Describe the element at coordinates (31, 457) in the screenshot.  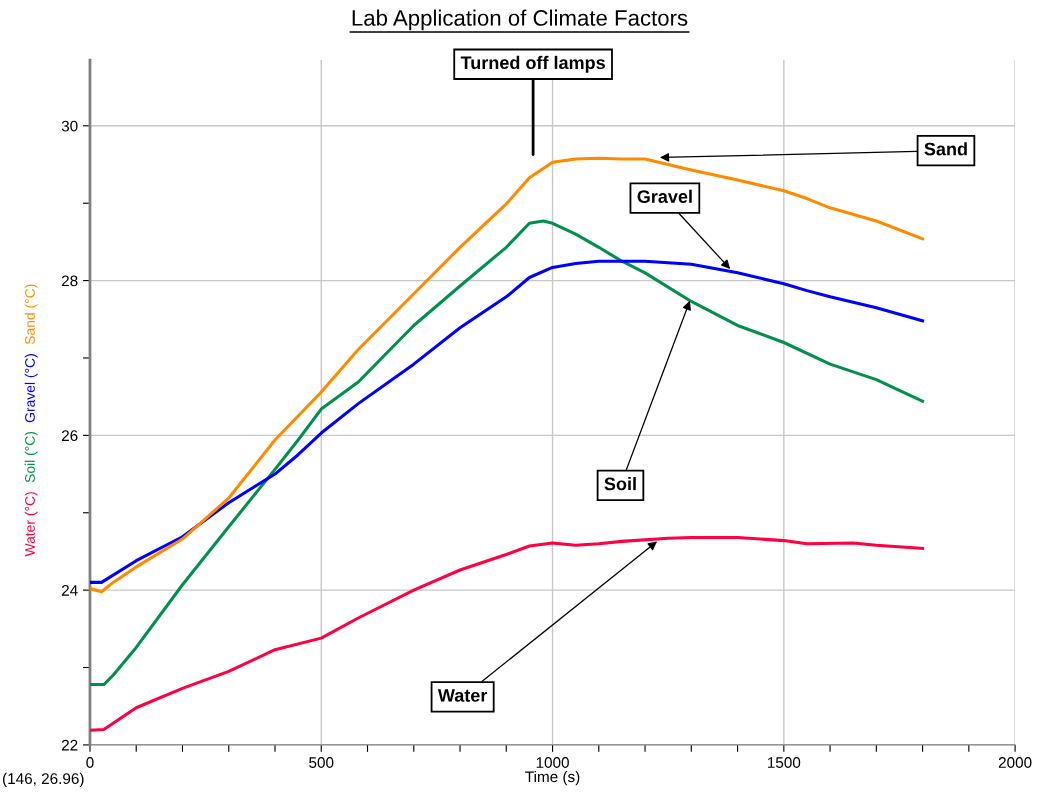
I see `text: Soil (°C)` at that location.